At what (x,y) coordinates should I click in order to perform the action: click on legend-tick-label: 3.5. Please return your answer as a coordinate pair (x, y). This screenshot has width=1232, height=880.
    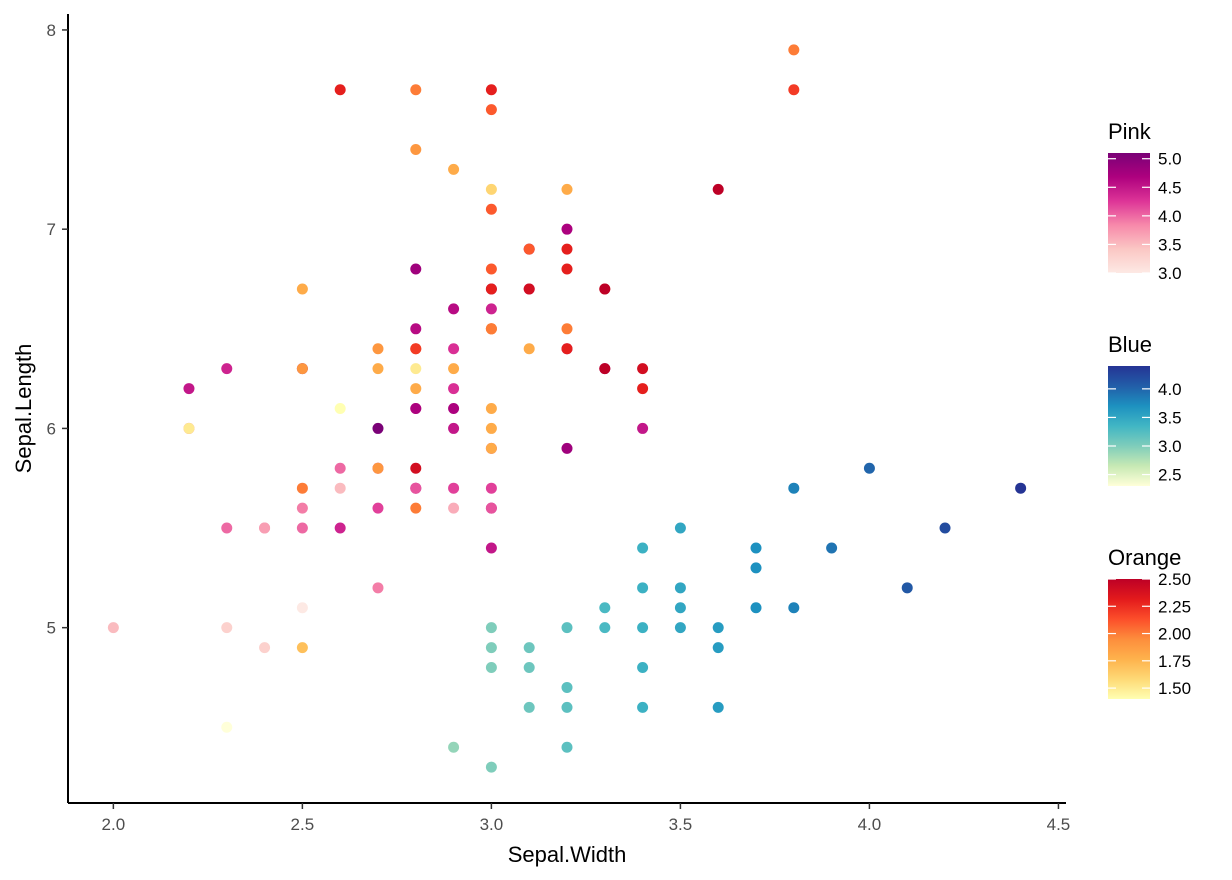
    Looking at the image, I should click on (1170, 417).